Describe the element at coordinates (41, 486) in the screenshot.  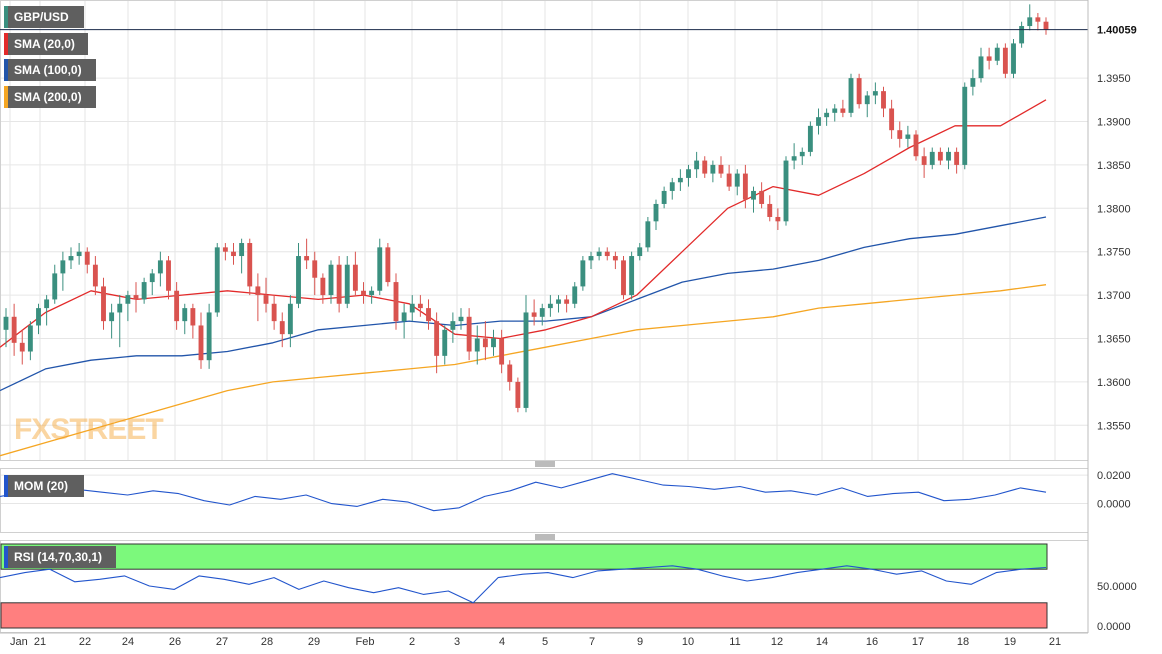
I see `mom-label-text: MOM (20)` at that location.